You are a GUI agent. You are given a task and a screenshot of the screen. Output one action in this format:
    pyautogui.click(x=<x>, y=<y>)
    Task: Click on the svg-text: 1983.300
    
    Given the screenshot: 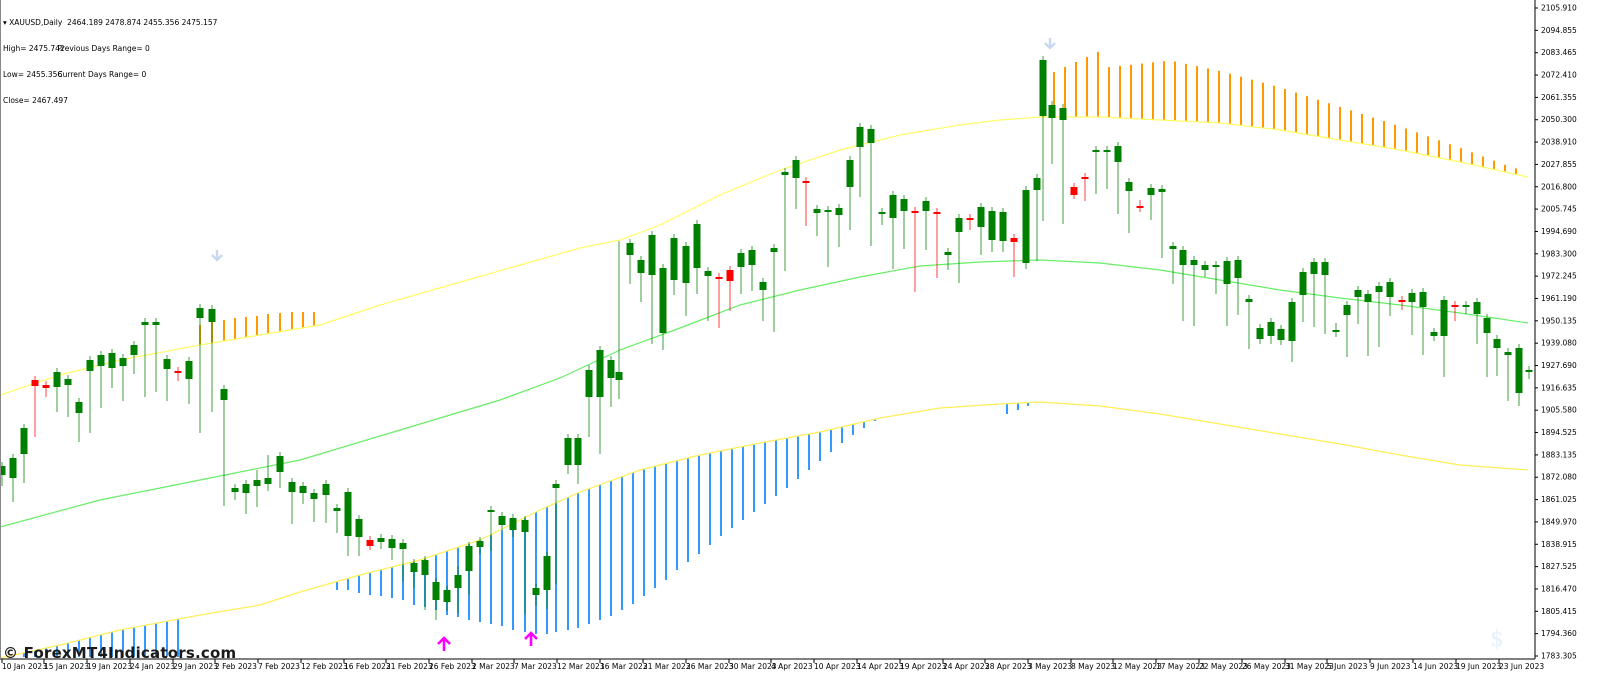 What is the action you would take?
    pyautogui.click(x=1559, y=253)
    